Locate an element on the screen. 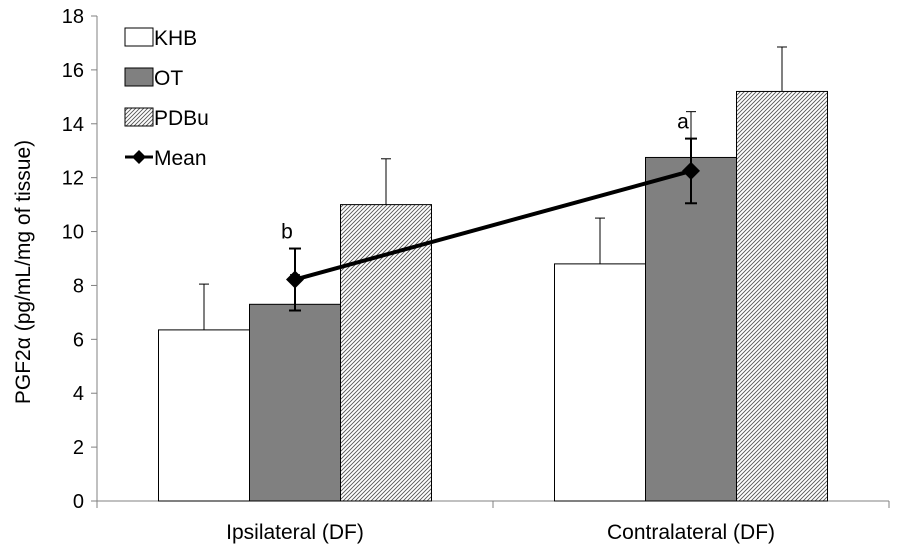  legend-swatch-pdbu is located at coordinates (139, 117).